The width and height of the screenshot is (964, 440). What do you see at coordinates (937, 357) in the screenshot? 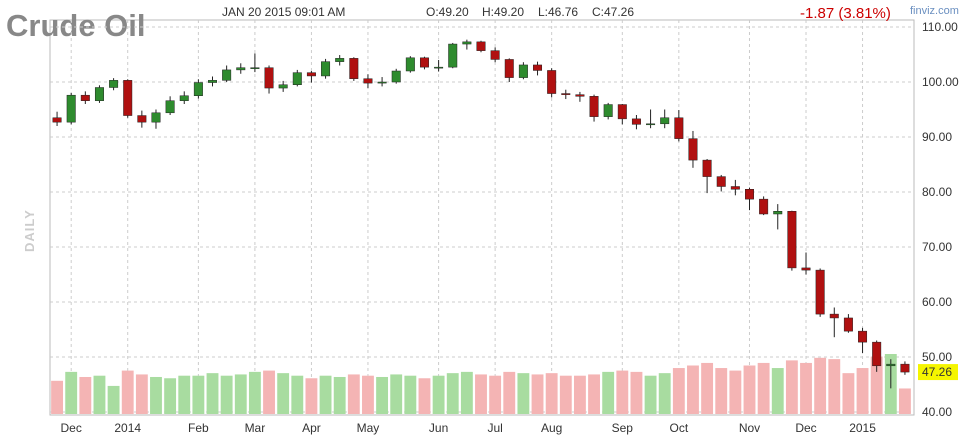
I see `y-tick-label: 50.00` at bounding box center [937, 357].